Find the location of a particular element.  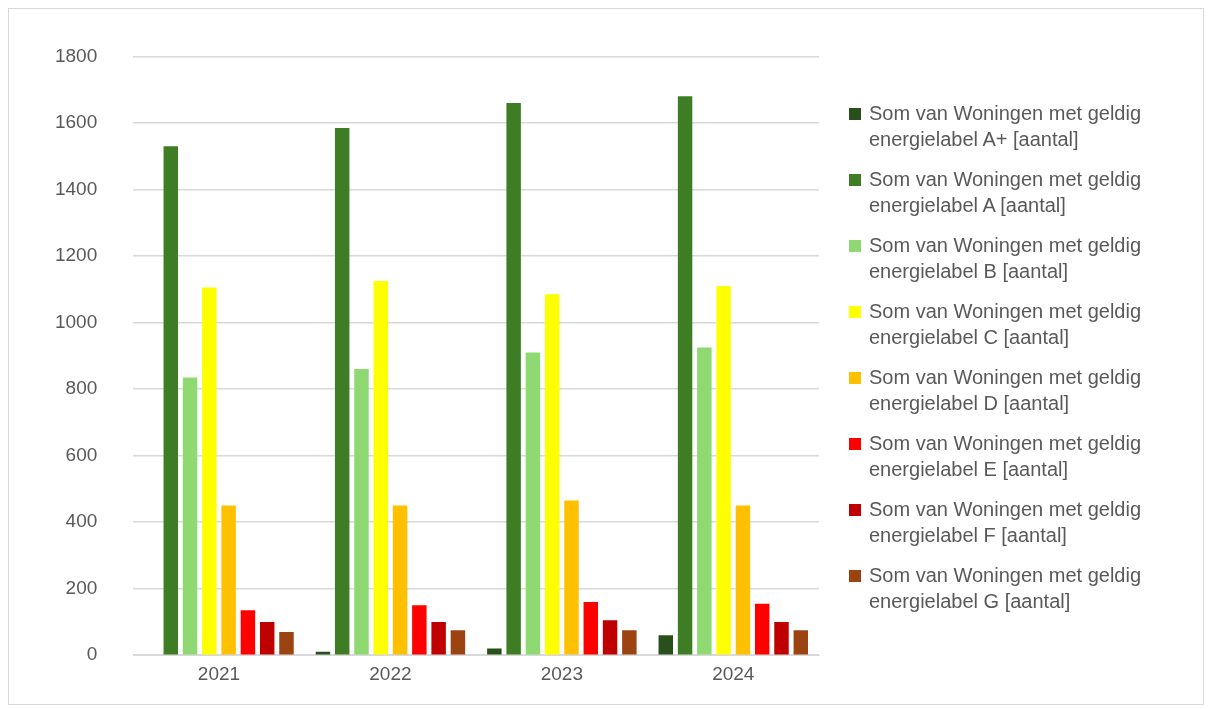

legend-label: Som van Woningen met geldig energielabel E [aantal] is located at coordinates (1005, 456).